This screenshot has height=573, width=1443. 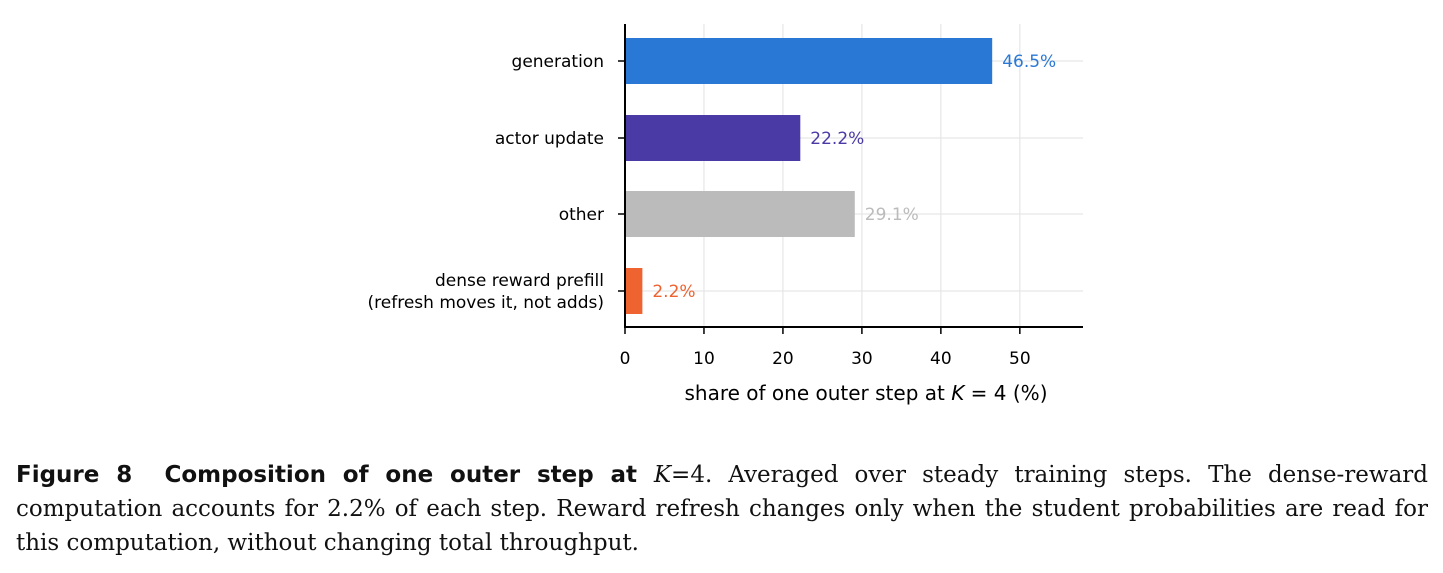 I want to click on x-tick-label-4: 40, so click(x=941, y=359).